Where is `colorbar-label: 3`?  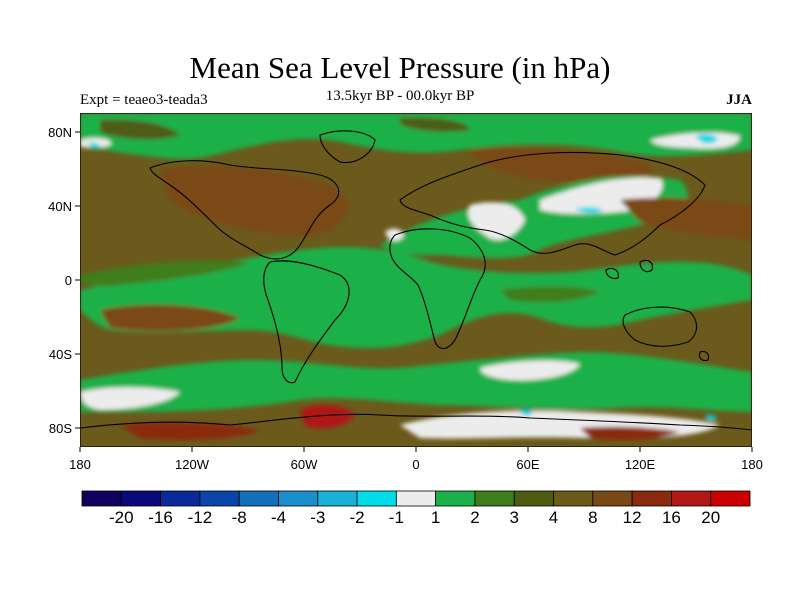 colorbar-label: 3 is located at coordinates (514, 517).